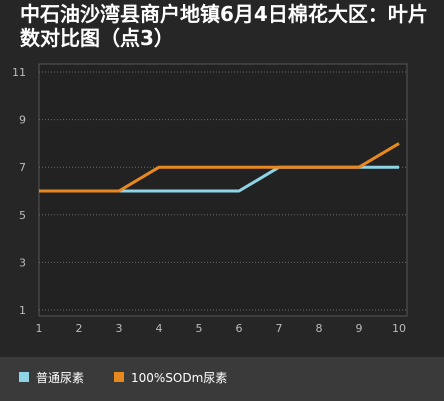 This screenshot has height=401, width=444. What do you see at coordinates (19, 72) in the screenshot?
I see `y-tick-label: 11` at bounding box center [19, 72].